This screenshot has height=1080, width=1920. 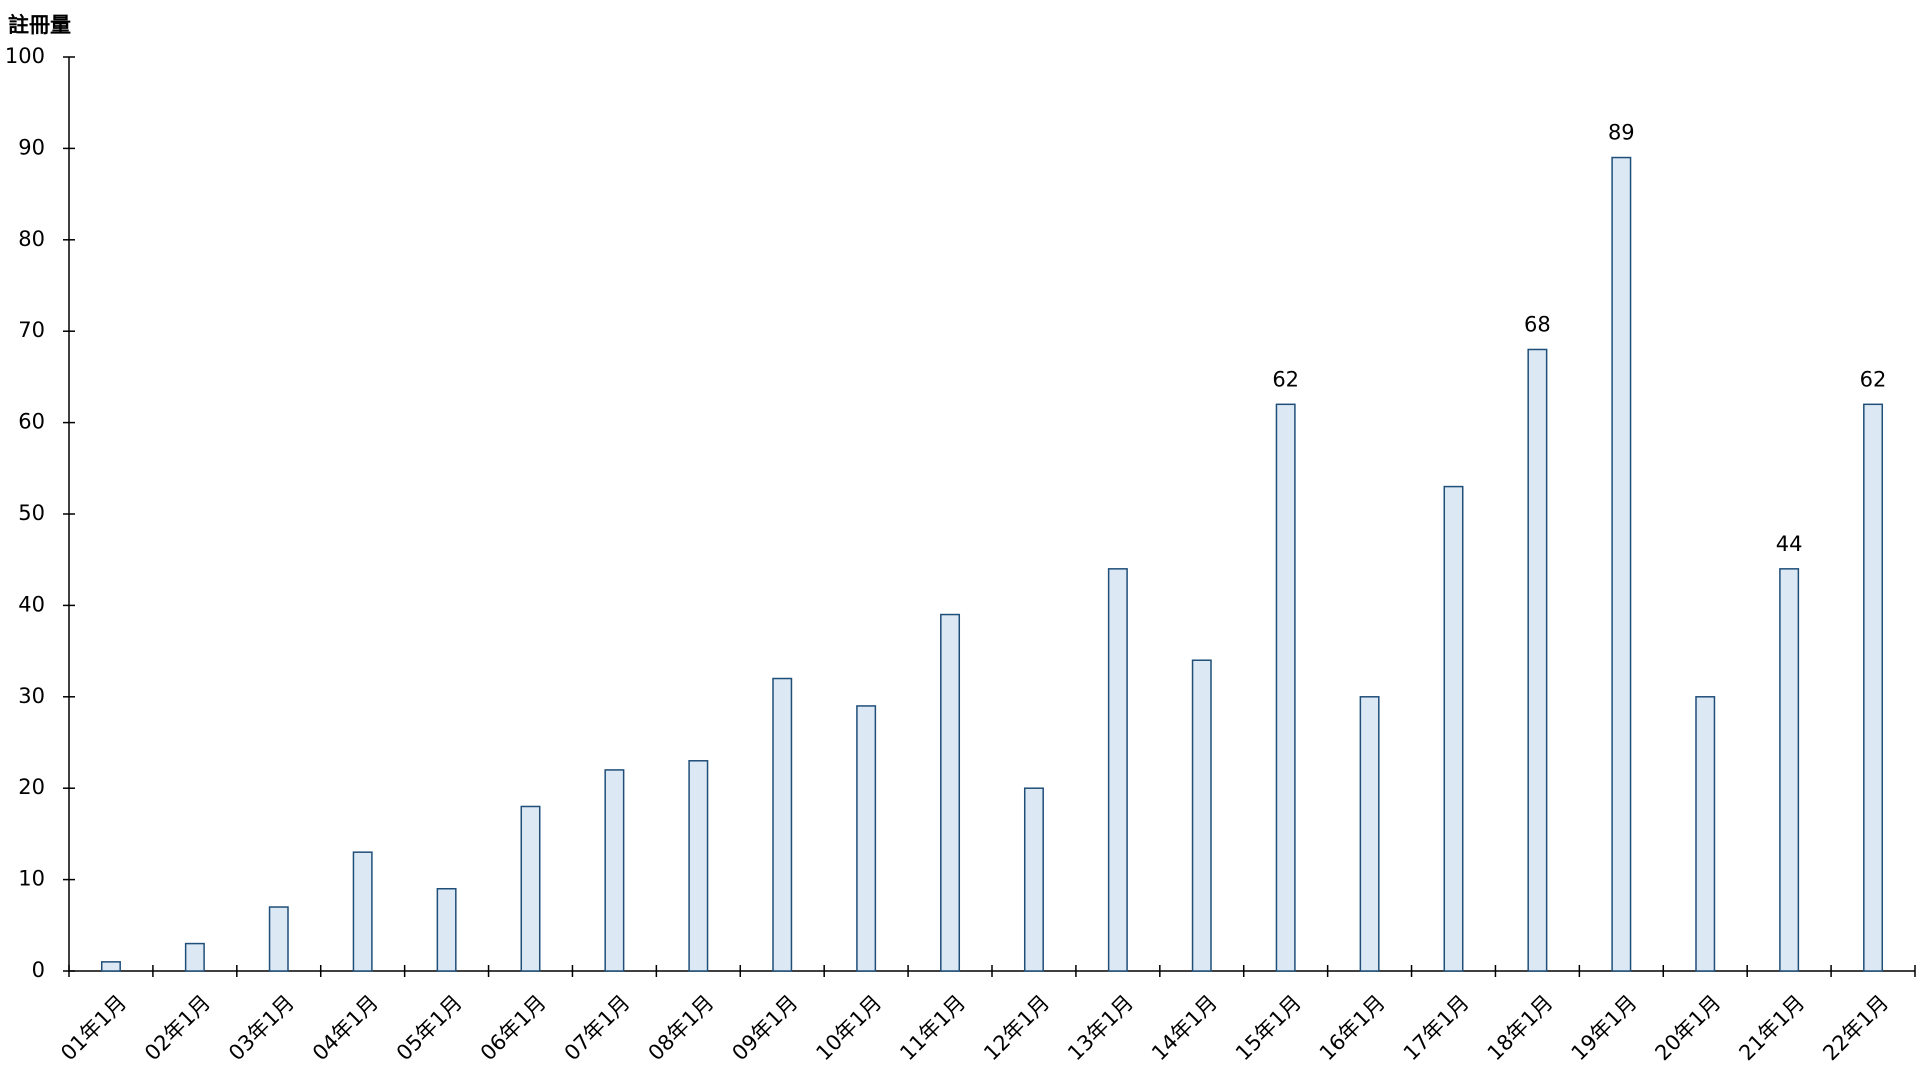 I want to click on y-axis-label: 註冊量, so click(x=39, y=25).